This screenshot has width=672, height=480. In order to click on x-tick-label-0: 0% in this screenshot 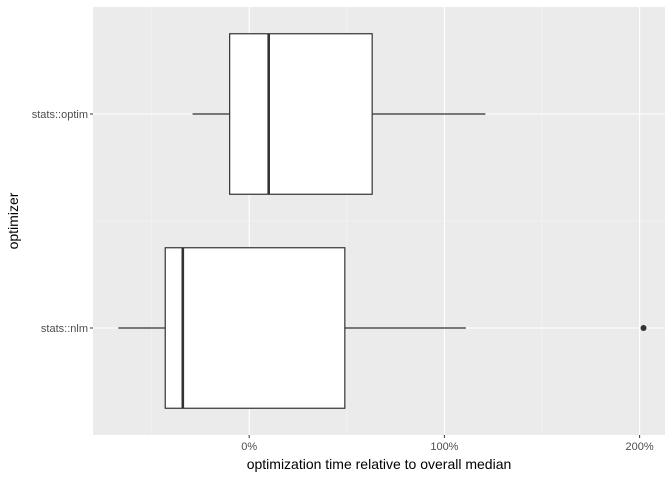, I will do `click(249, 447)`.